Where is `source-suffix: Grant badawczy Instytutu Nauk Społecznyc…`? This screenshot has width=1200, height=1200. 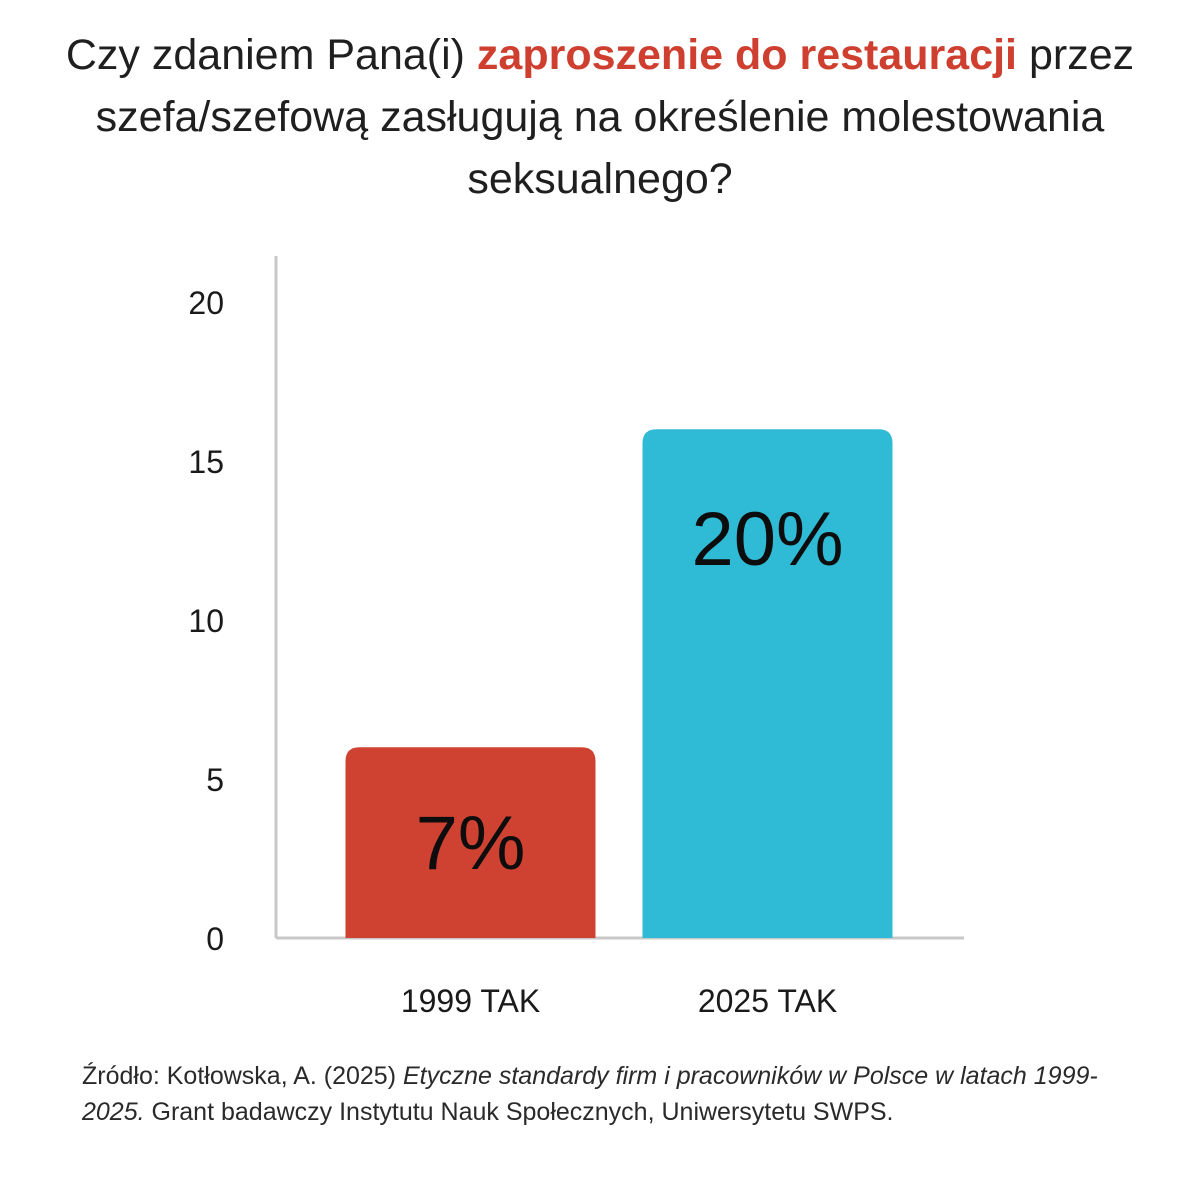 source-suffix: Grant badawczy Instytutu Nauk Społecznyc… is located at coordinates (519, 1112).